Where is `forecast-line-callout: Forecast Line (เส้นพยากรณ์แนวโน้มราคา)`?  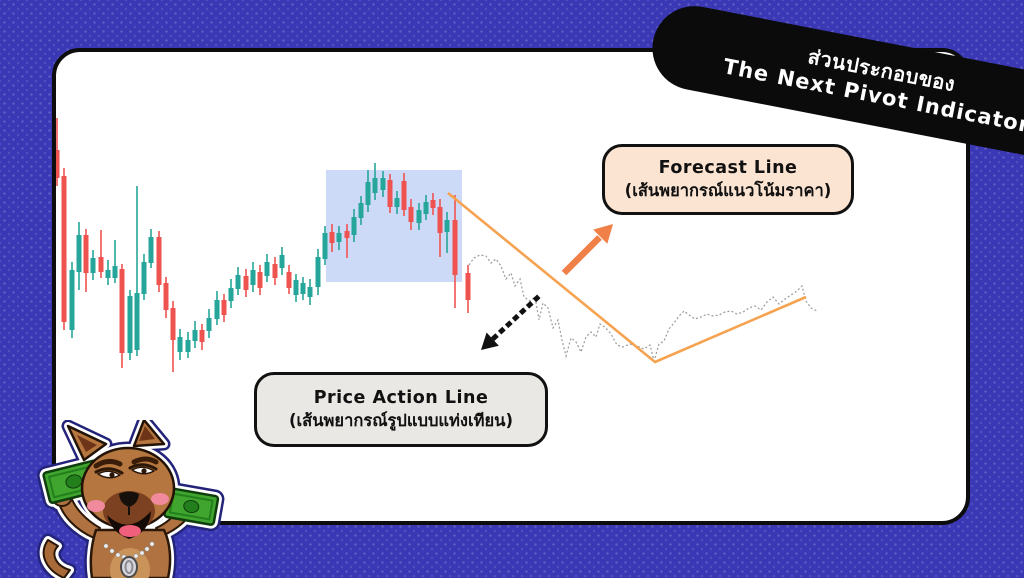 forecast-line-callout: Forecast Line (เส้นพยากรณ์แนวโน้มราคา) is located at coordinates (728, 179).